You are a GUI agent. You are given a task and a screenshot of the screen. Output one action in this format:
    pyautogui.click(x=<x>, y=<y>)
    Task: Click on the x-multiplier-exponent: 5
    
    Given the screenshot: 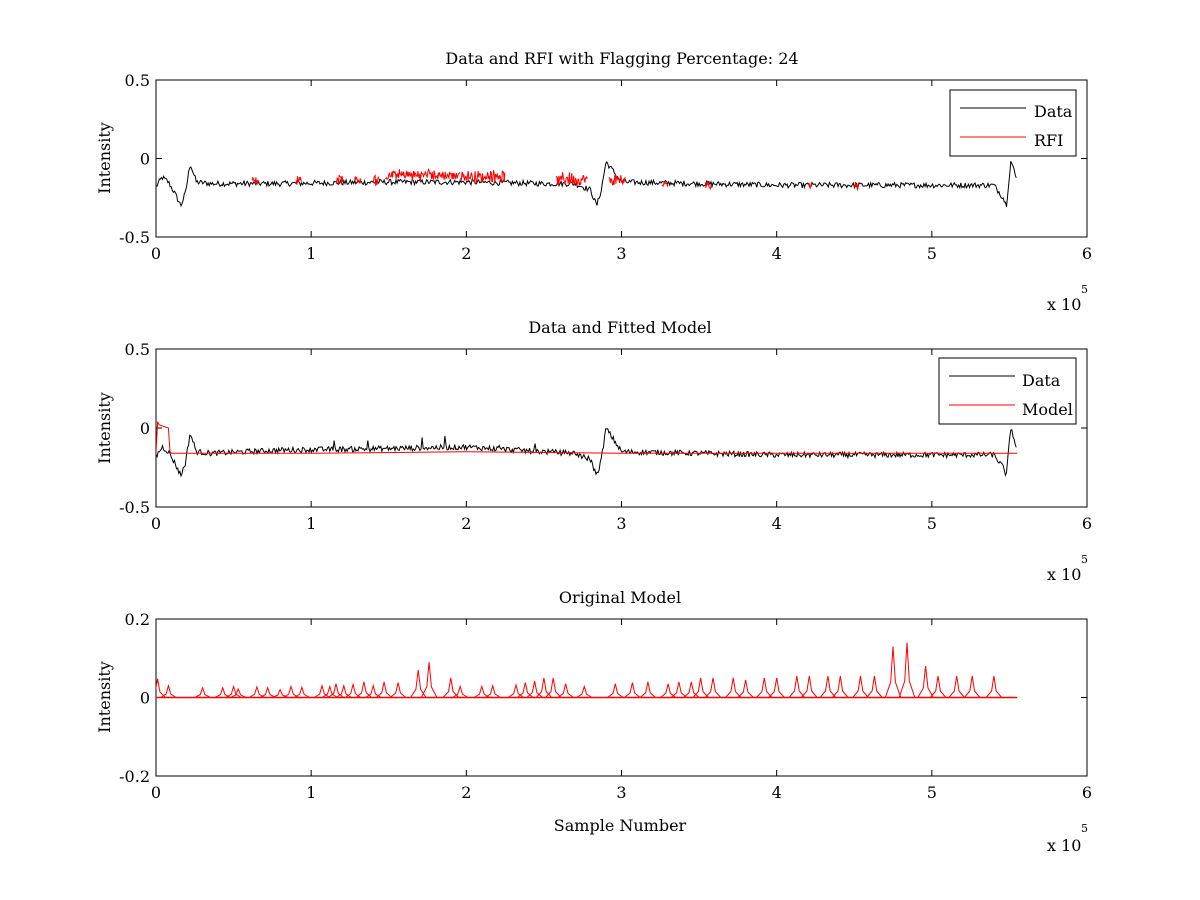 What is the action you would take?
    pyautogui.click(x=1084, y=559)
    